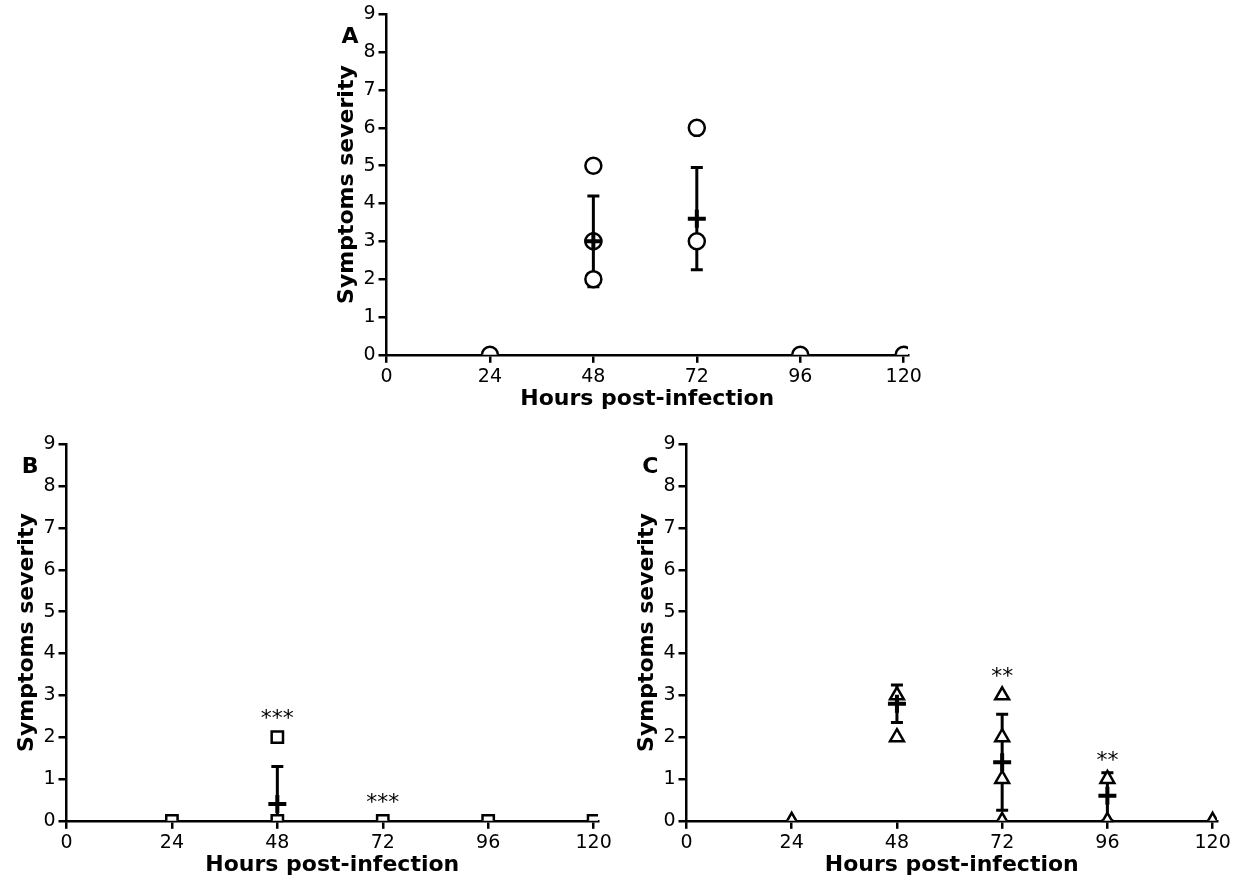  I want to click on text: A, so click(350, 36).